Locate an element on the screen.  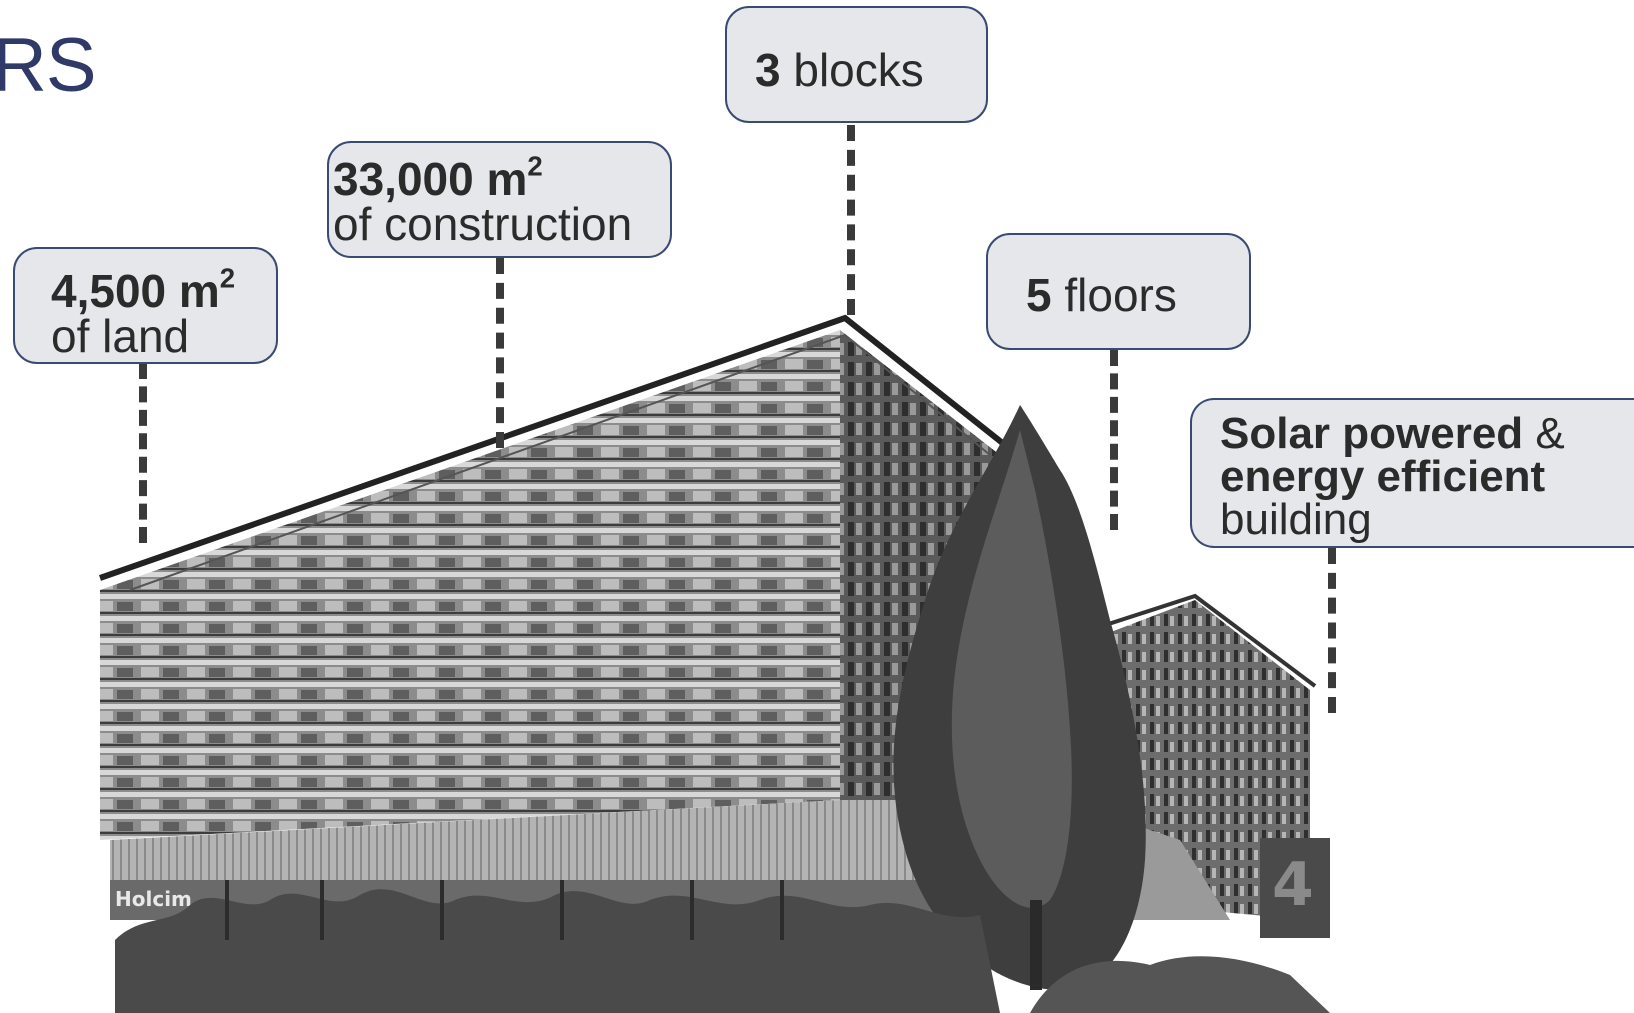
energy-efficient-text: energy efficient is located at coordinates (1383, 477).